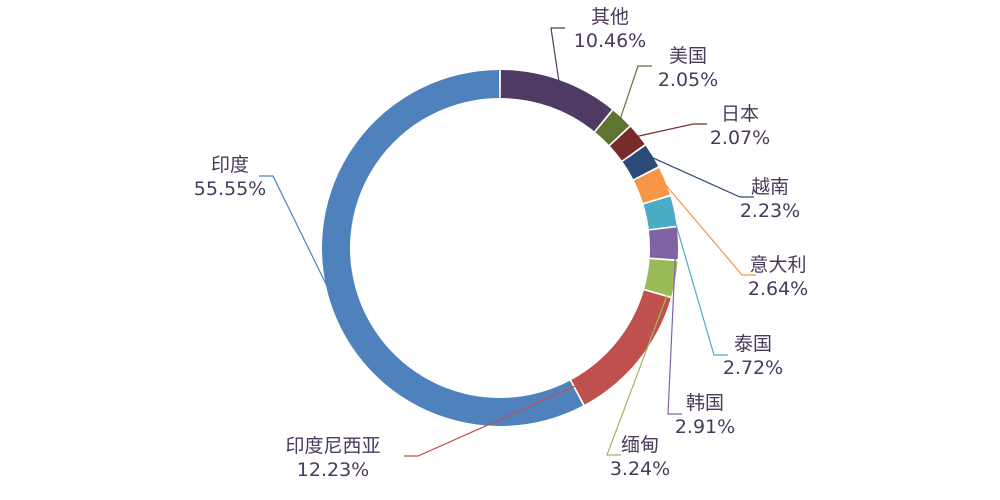  Describe the element at coordinates (753, 368) in the screenshot. I see `slice-value-label-5: 2.72%` at that location.